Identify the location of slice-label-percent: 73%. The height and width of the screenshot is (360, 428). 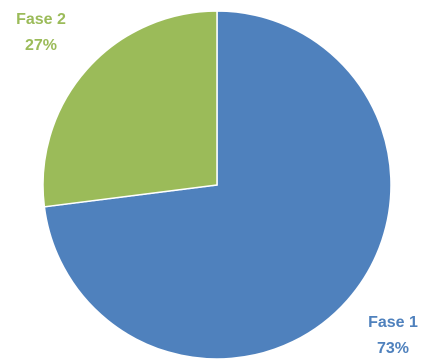
(393, 348).